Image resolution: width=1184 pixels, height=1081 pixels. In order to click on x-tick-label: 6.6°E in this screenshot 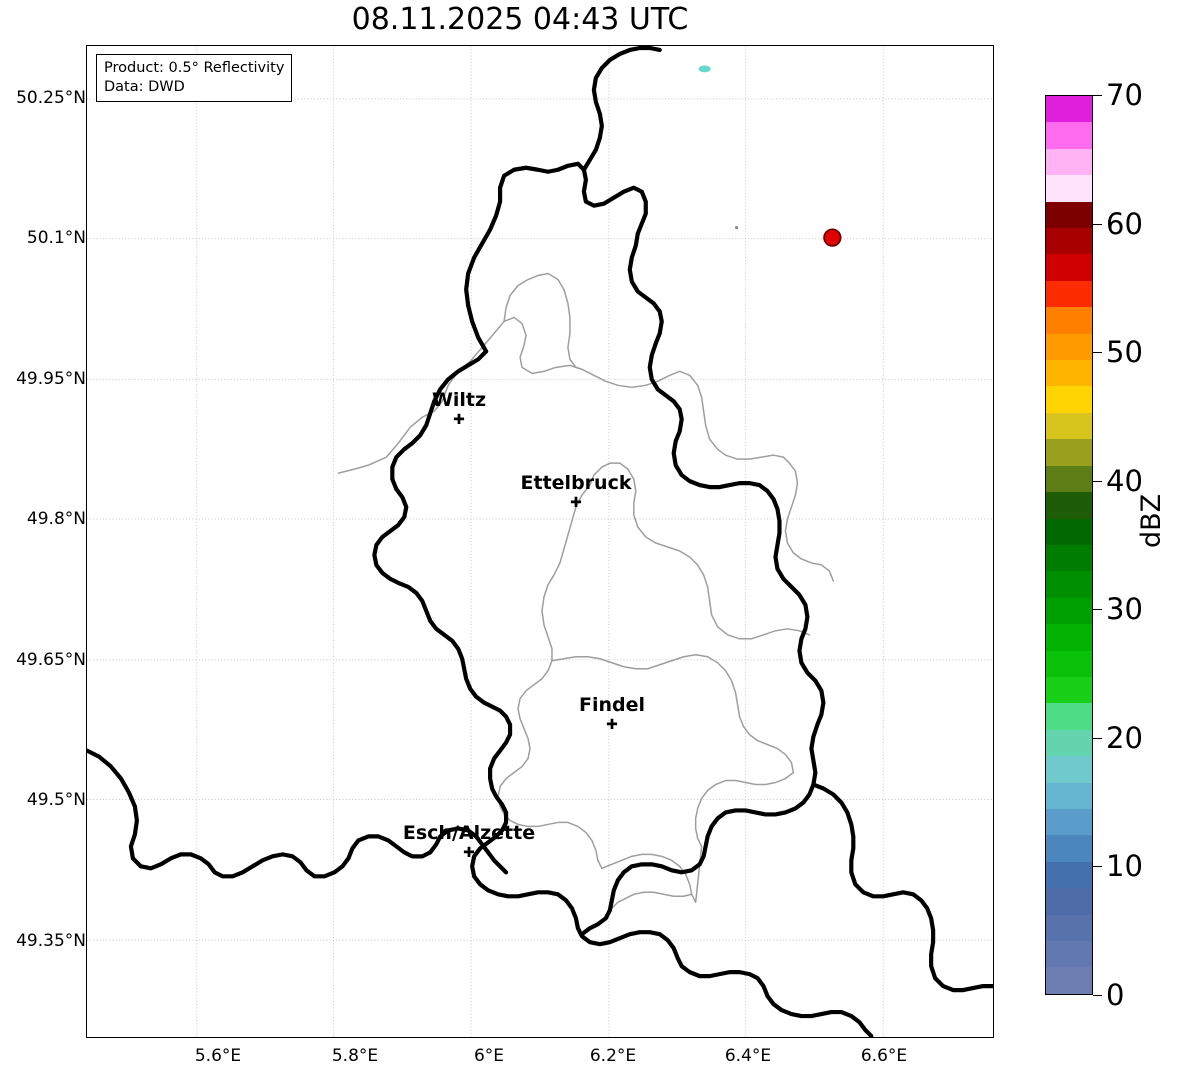, I will do `click(884, 1056)`.